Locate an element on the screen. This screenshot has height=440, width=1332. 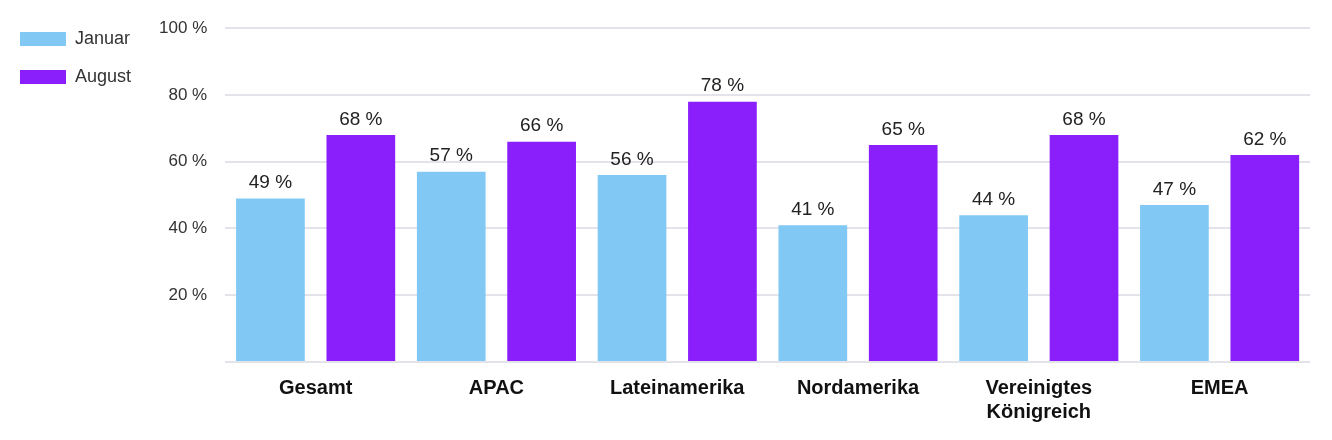
data-label: 49 % is located at coordinates (270, 182).